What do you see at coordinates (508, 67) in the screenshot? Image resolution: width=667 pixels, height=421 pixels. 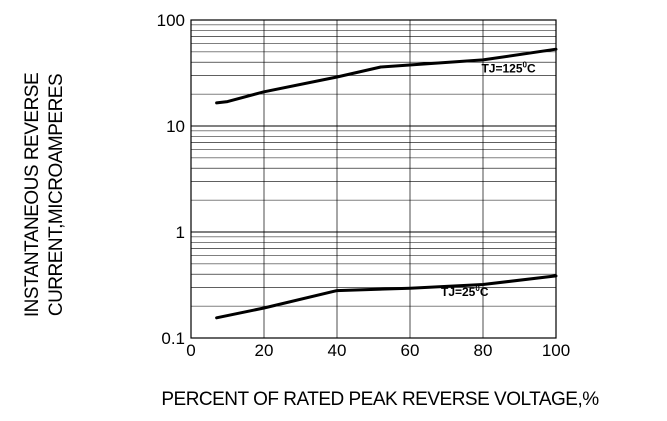 I see `series-label: TJ=1250C` at bounding box center [508, 67].